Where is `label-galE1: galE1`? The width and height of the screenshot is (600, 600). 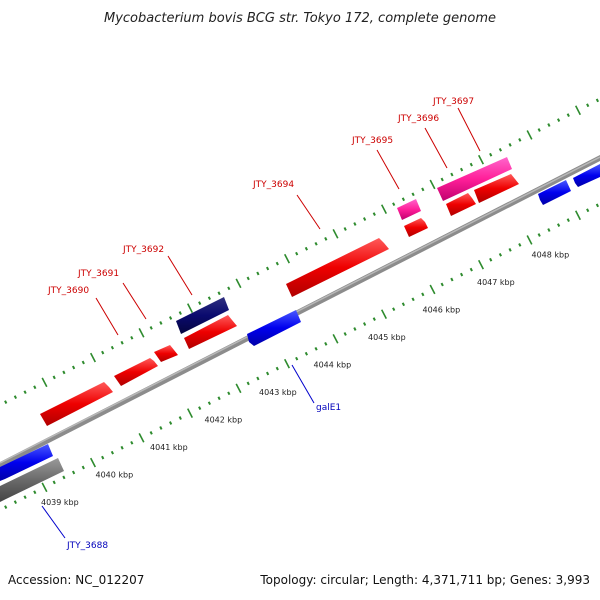
label-galE1: galE1 is located at coordinates (328, 408).